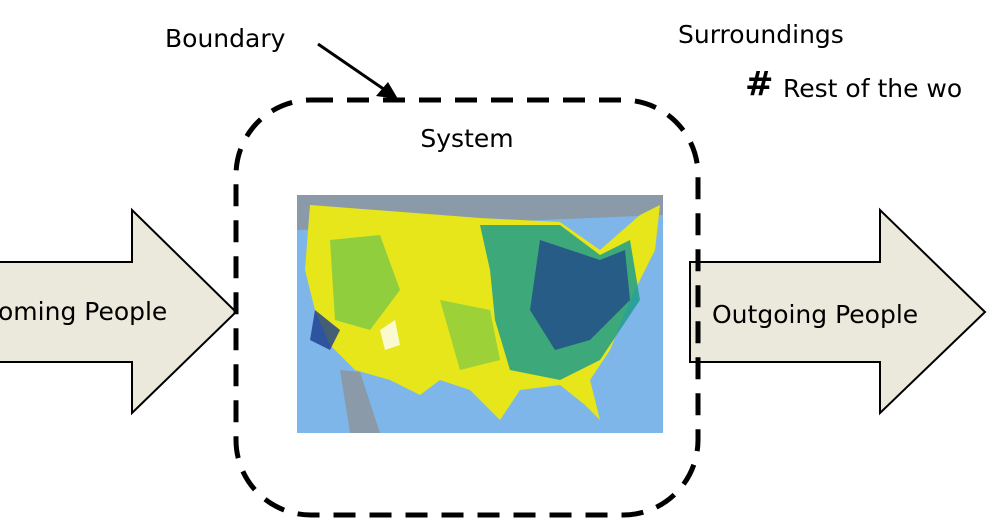  Describe the element at coordinates (759, 85) in the screenshot. I see `surroundings-symbol: #` at that location.